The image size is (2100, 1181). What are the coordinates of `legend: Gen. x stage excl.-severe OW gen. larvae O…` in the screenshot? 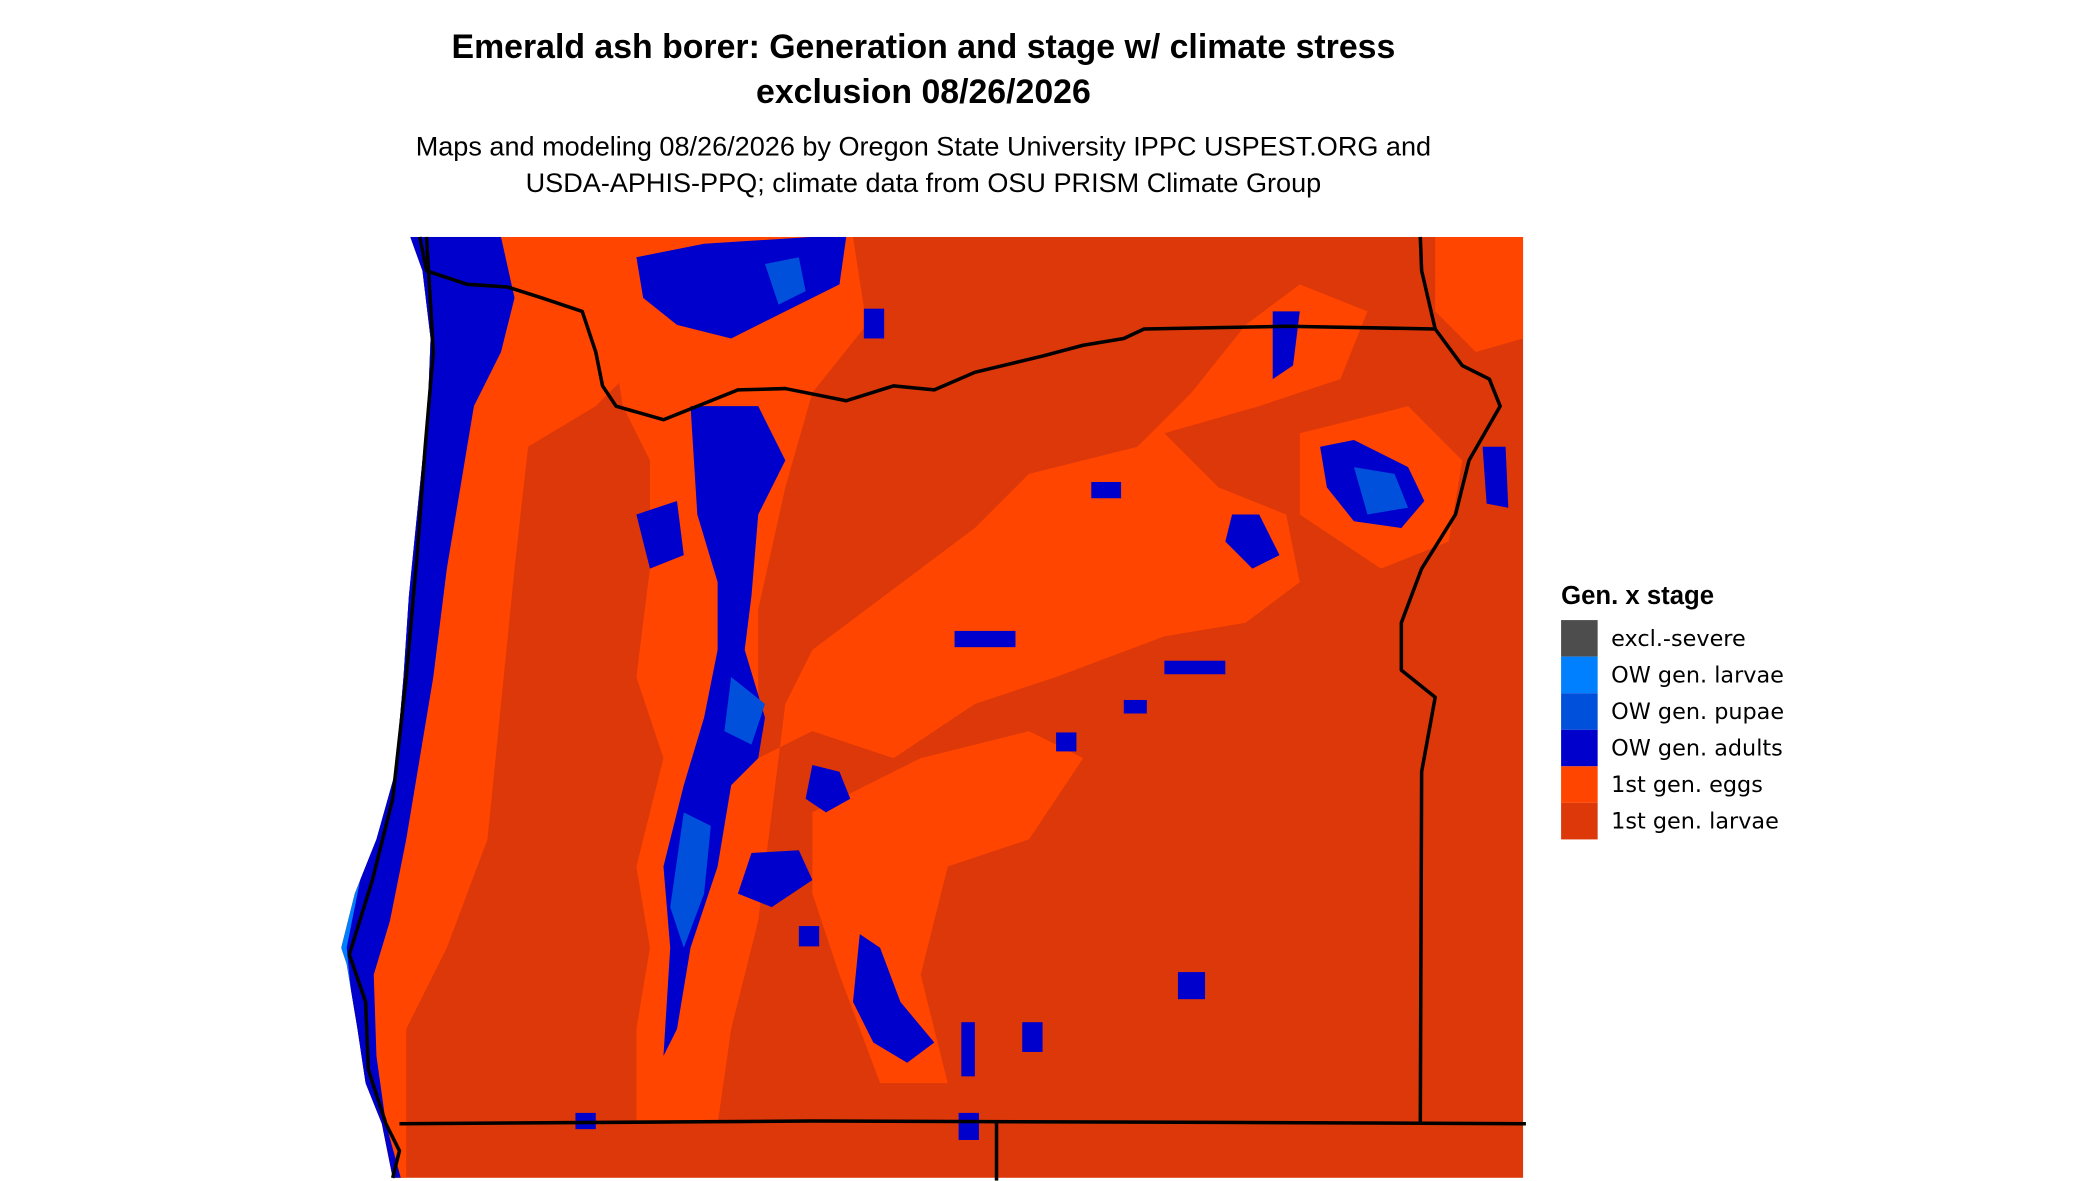 It's located at (1672, 711).